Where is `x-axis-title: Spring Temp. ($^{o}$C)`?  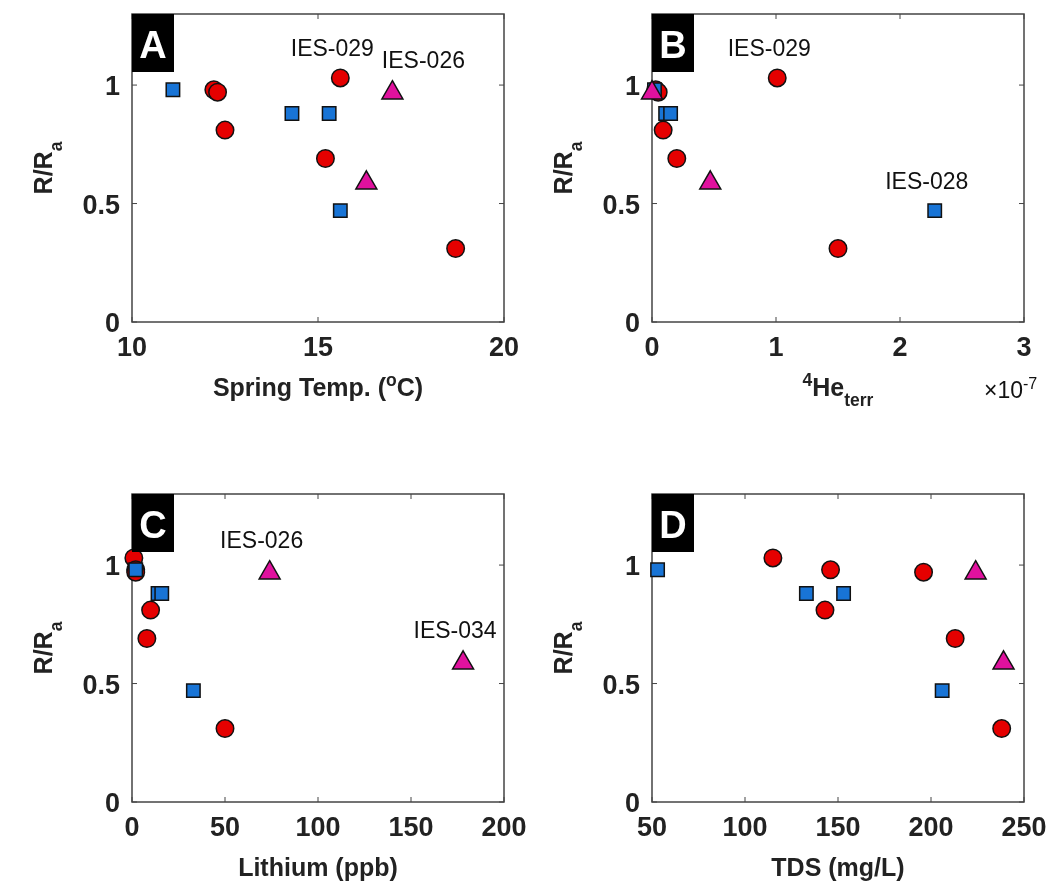 x-axis-title: Spring Temp. ($^{o}$C) is located at coordinates (318, 385).